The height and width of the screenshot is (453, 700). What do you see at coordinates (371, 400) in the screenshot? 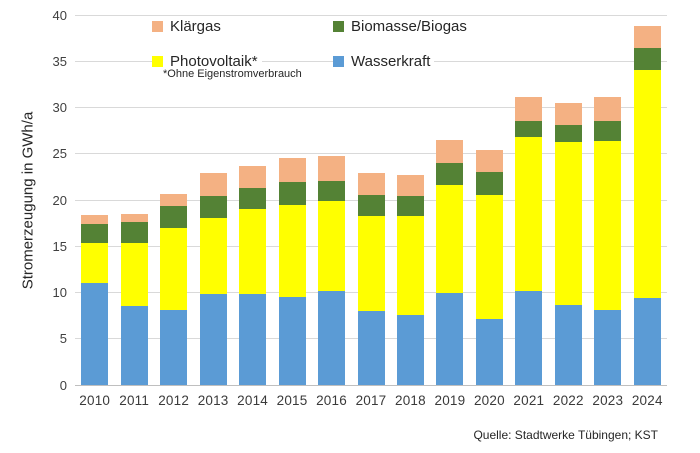
I see `x-tick-label: 2017` at bounding box center [371, 400].